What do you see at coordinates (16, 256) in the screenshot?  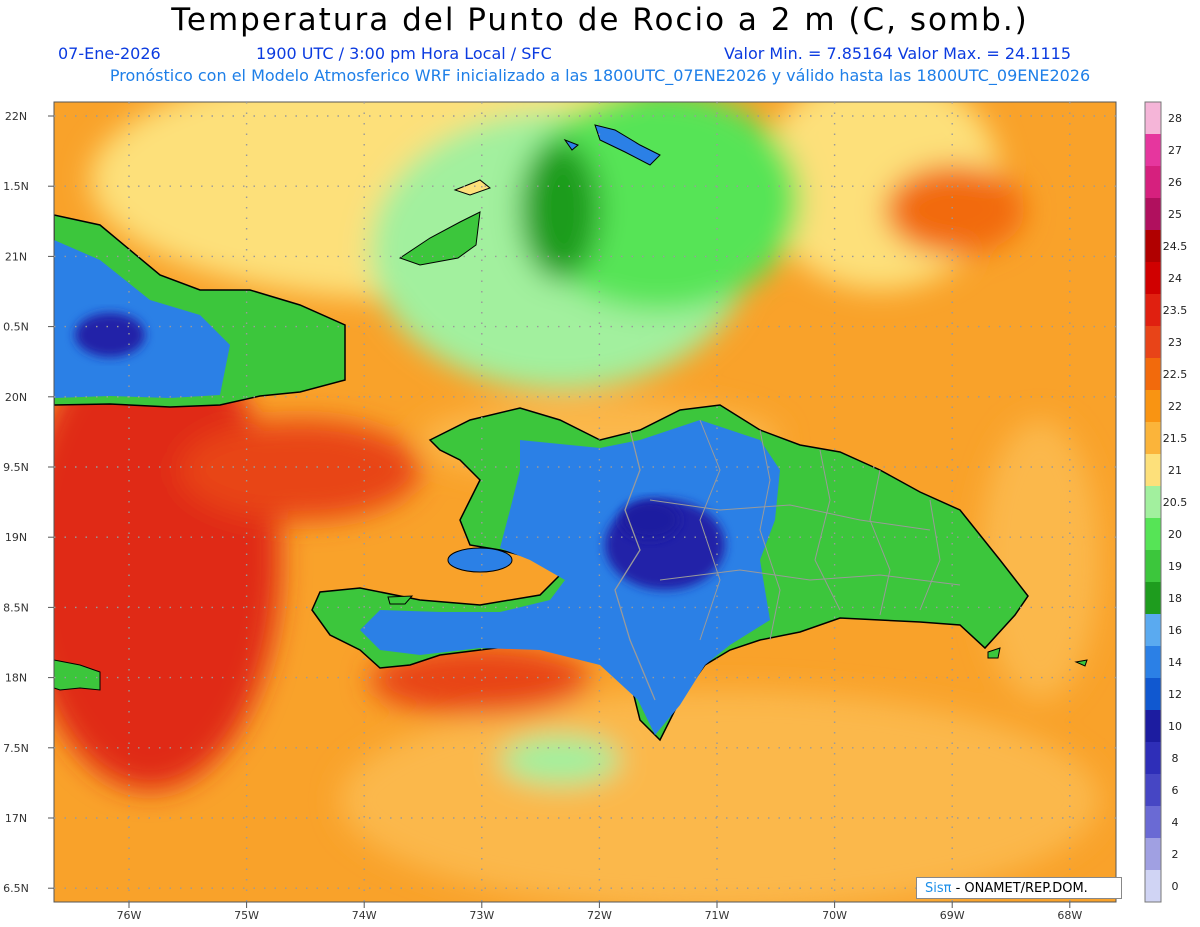 I see `latitude-label: 21N` at bounding box center [16, 256].